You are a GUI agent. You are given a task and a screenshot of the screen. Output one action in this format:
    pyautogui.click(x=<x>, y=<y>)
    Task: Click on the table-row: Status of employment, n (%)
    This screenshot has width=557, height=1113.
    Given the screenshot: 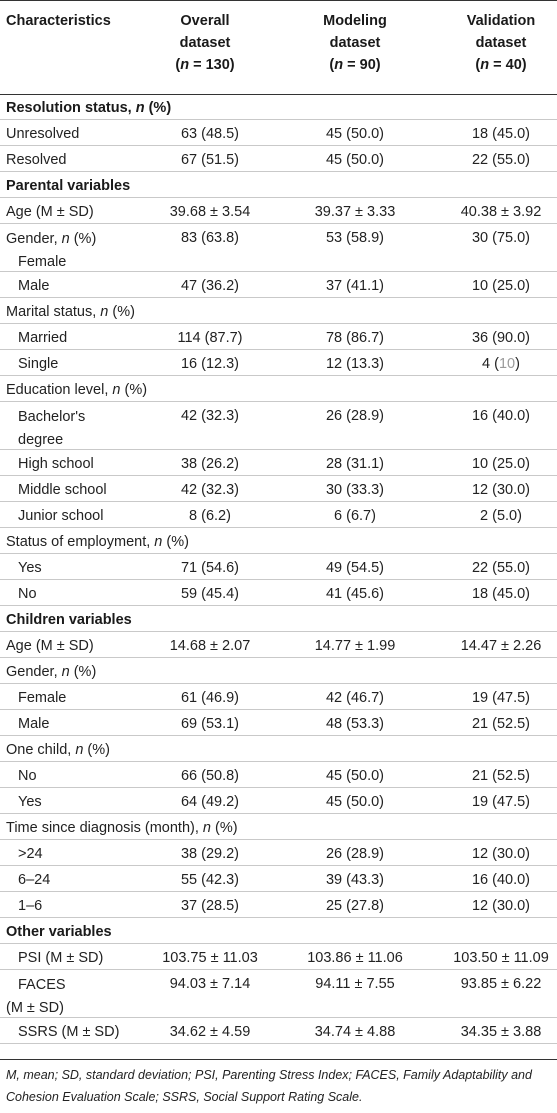 What is the action you would take?
    pyautogui.click(x=278, y=541)
    